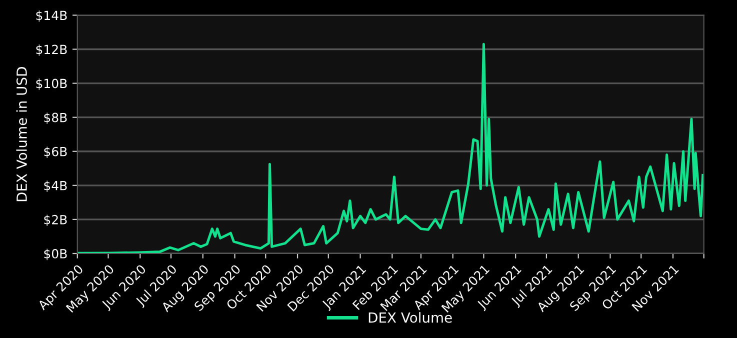 This screenshot has height=338, width=737. I want to click on y-axis-title: DEX Volume in USD, so click(21, 134).